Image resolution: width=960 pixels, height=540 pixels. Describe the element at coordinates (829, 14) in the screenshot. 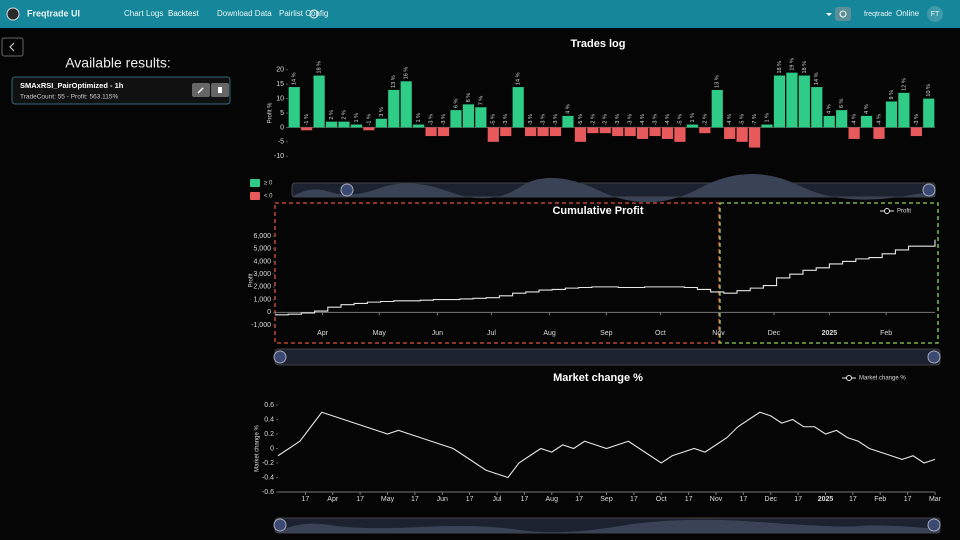

I see `dropdown-caret` at that location.